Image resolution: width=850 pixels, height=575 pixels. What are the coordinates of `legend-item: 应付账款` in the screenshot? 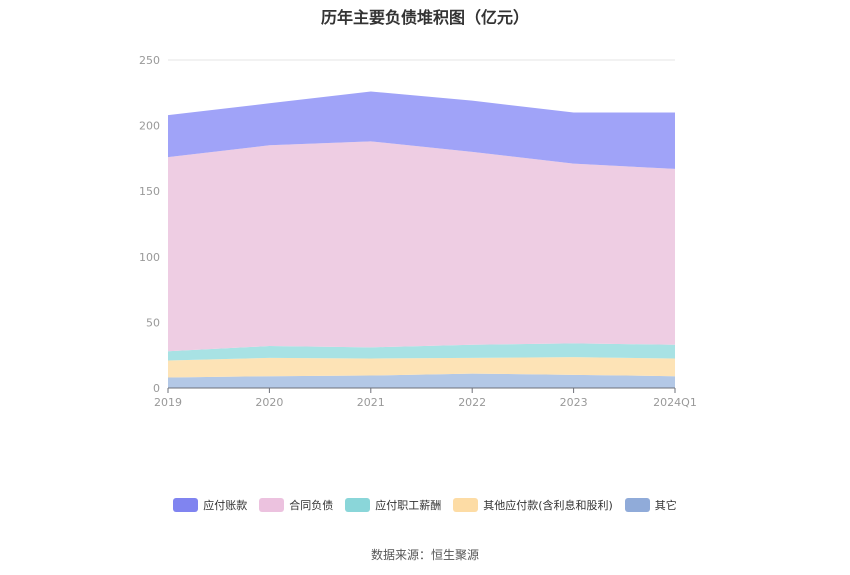 It's located at (210, 505).